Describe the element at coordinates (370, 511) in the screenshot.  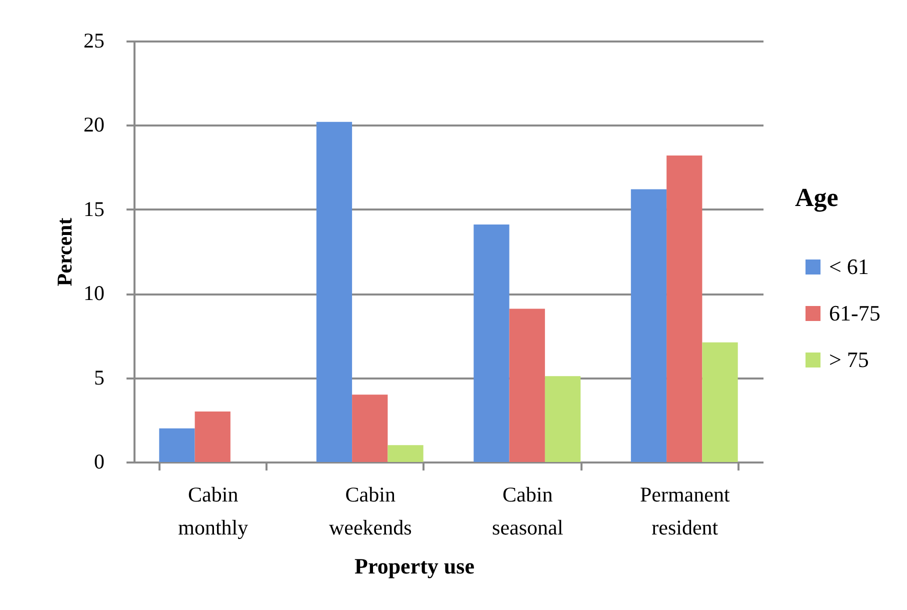
I see `x-tick-label: Cabin weekends` at that location.